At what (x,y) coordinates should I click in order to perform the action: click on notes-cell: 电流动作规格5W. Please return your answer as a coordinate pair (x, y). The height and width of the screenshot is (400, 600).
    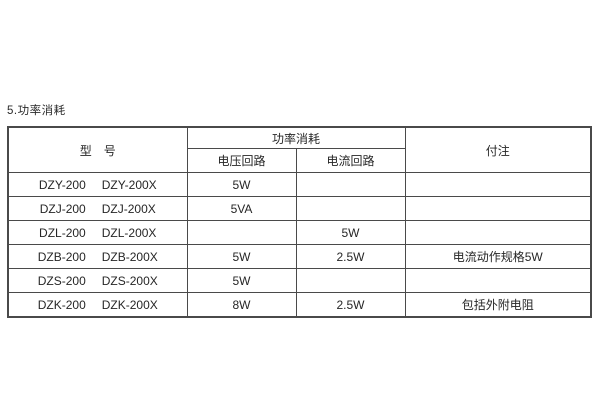
    Looking at the image, I should click on (498, 256).